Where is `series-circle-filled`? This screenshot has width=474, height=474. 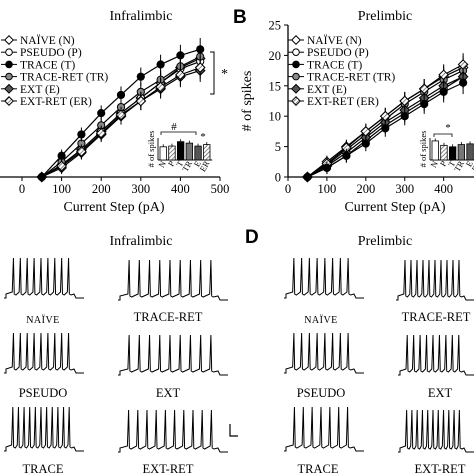 series-circle-filled is located at coordinates (121, 110).